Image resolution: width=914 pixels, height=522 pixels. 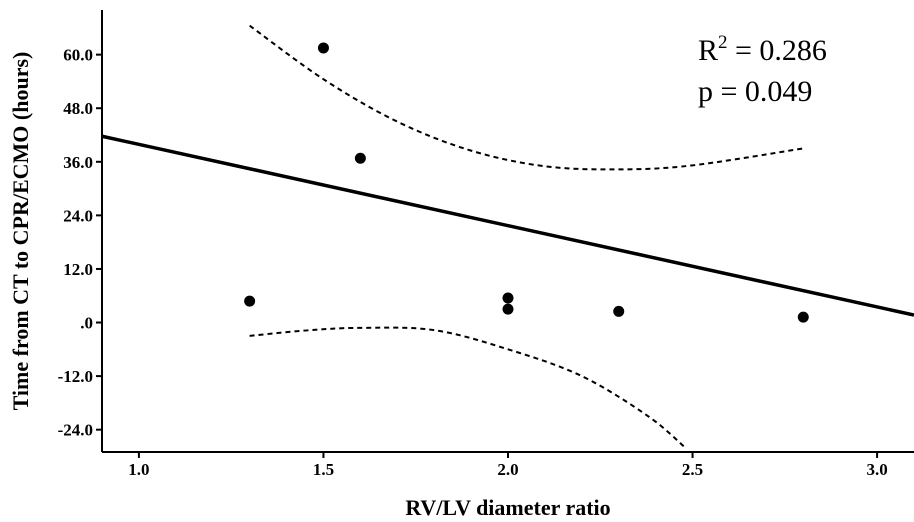 What do you see at coordinates (507, 507) in the screenshot?
I see `x-axis-title: RV/LV diameter ratio` at bounding box center [507, 507].